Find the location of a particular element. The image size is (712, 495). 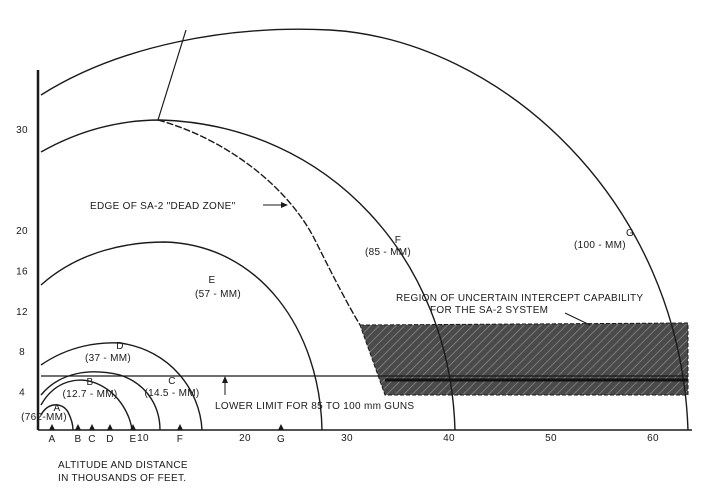

arc-letter: G is located at coordinates (630, 233).